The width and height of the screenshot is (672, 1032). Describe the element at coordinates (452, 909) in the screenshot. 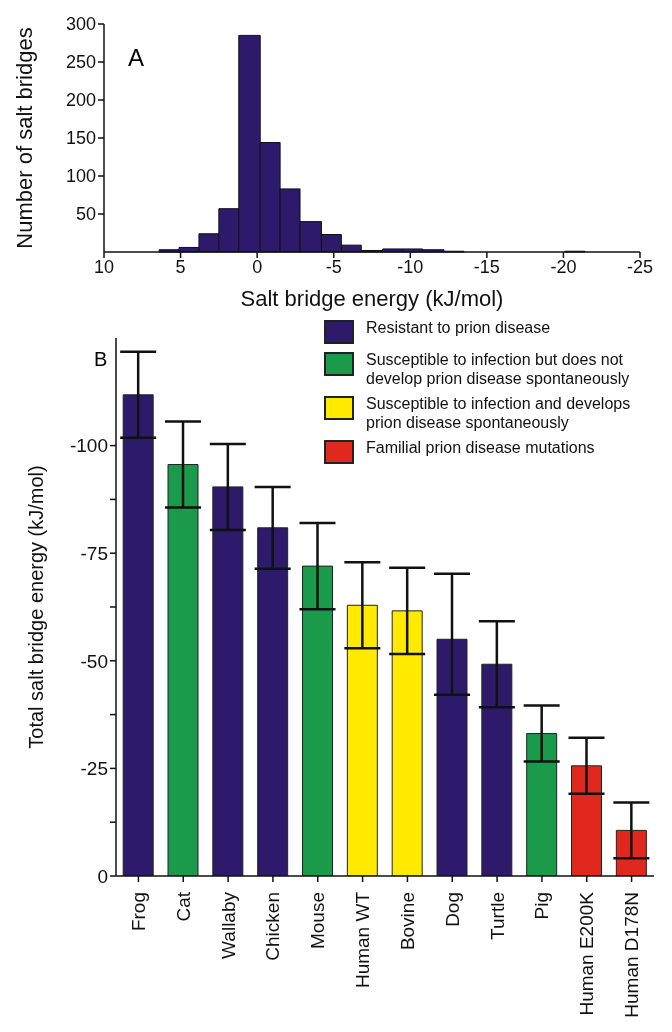

I see `x-tick-label: Dog` at that location.